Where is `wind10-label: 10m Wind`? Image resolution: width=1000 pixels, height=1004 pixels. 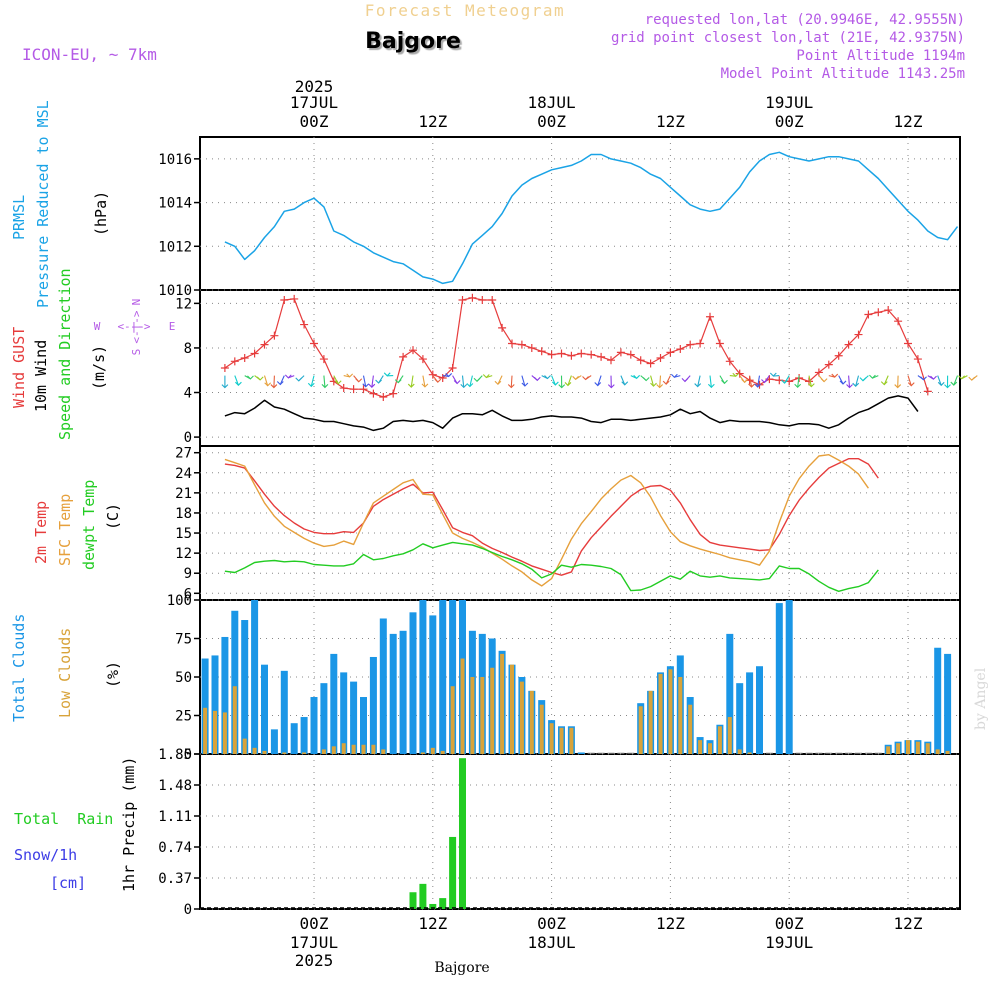
wind10-label: 10m Wind is located at coordinates (41, 376).